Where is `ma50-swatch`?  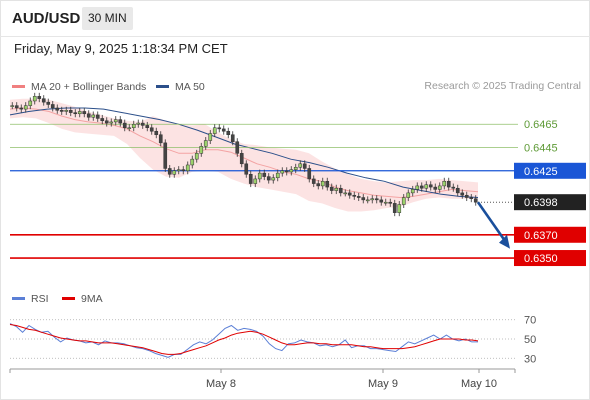
ma50-swatch is located at coordinates (162, 86).